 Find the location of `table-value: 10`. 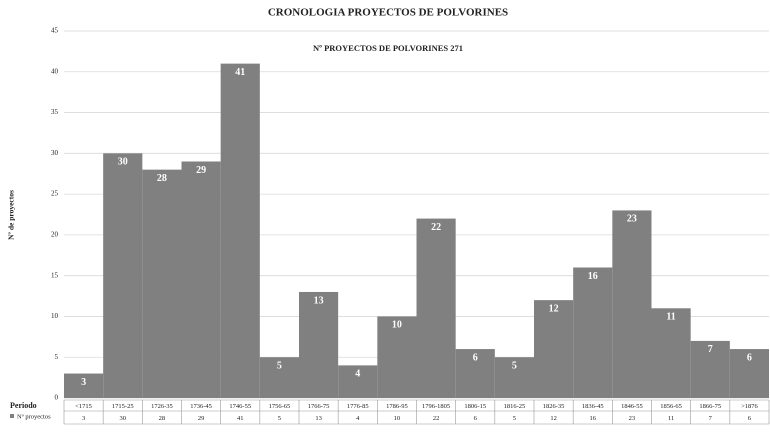

table-value: 10 is located at coordinates (397, 418).